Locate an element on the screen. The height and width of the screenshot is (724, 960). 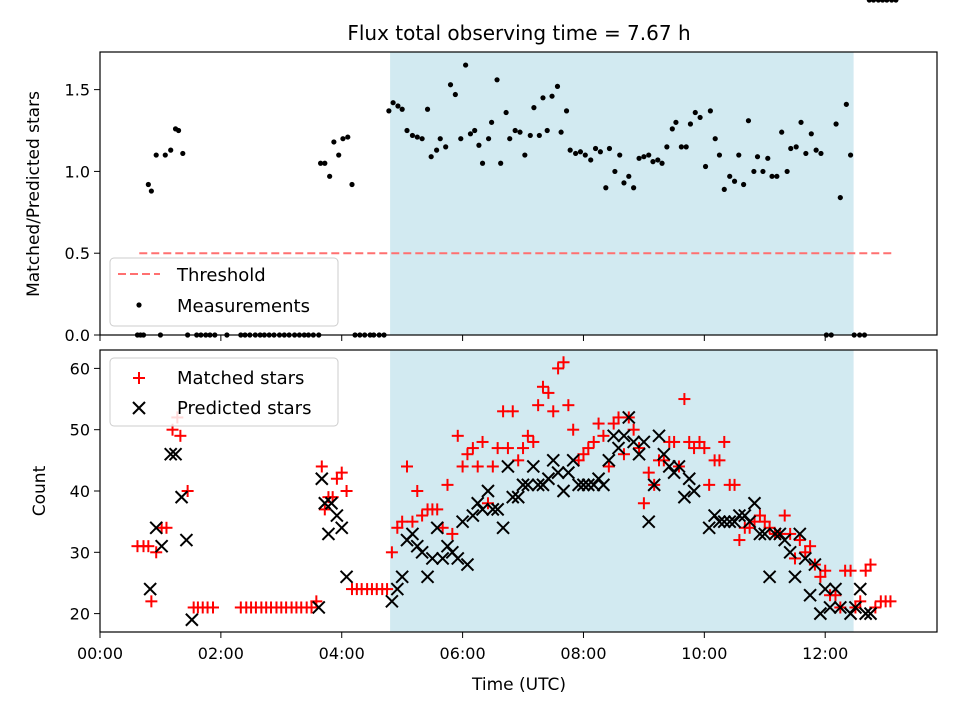
bottom-xtick-label: 08:00 is located at coordinates (583, 653).